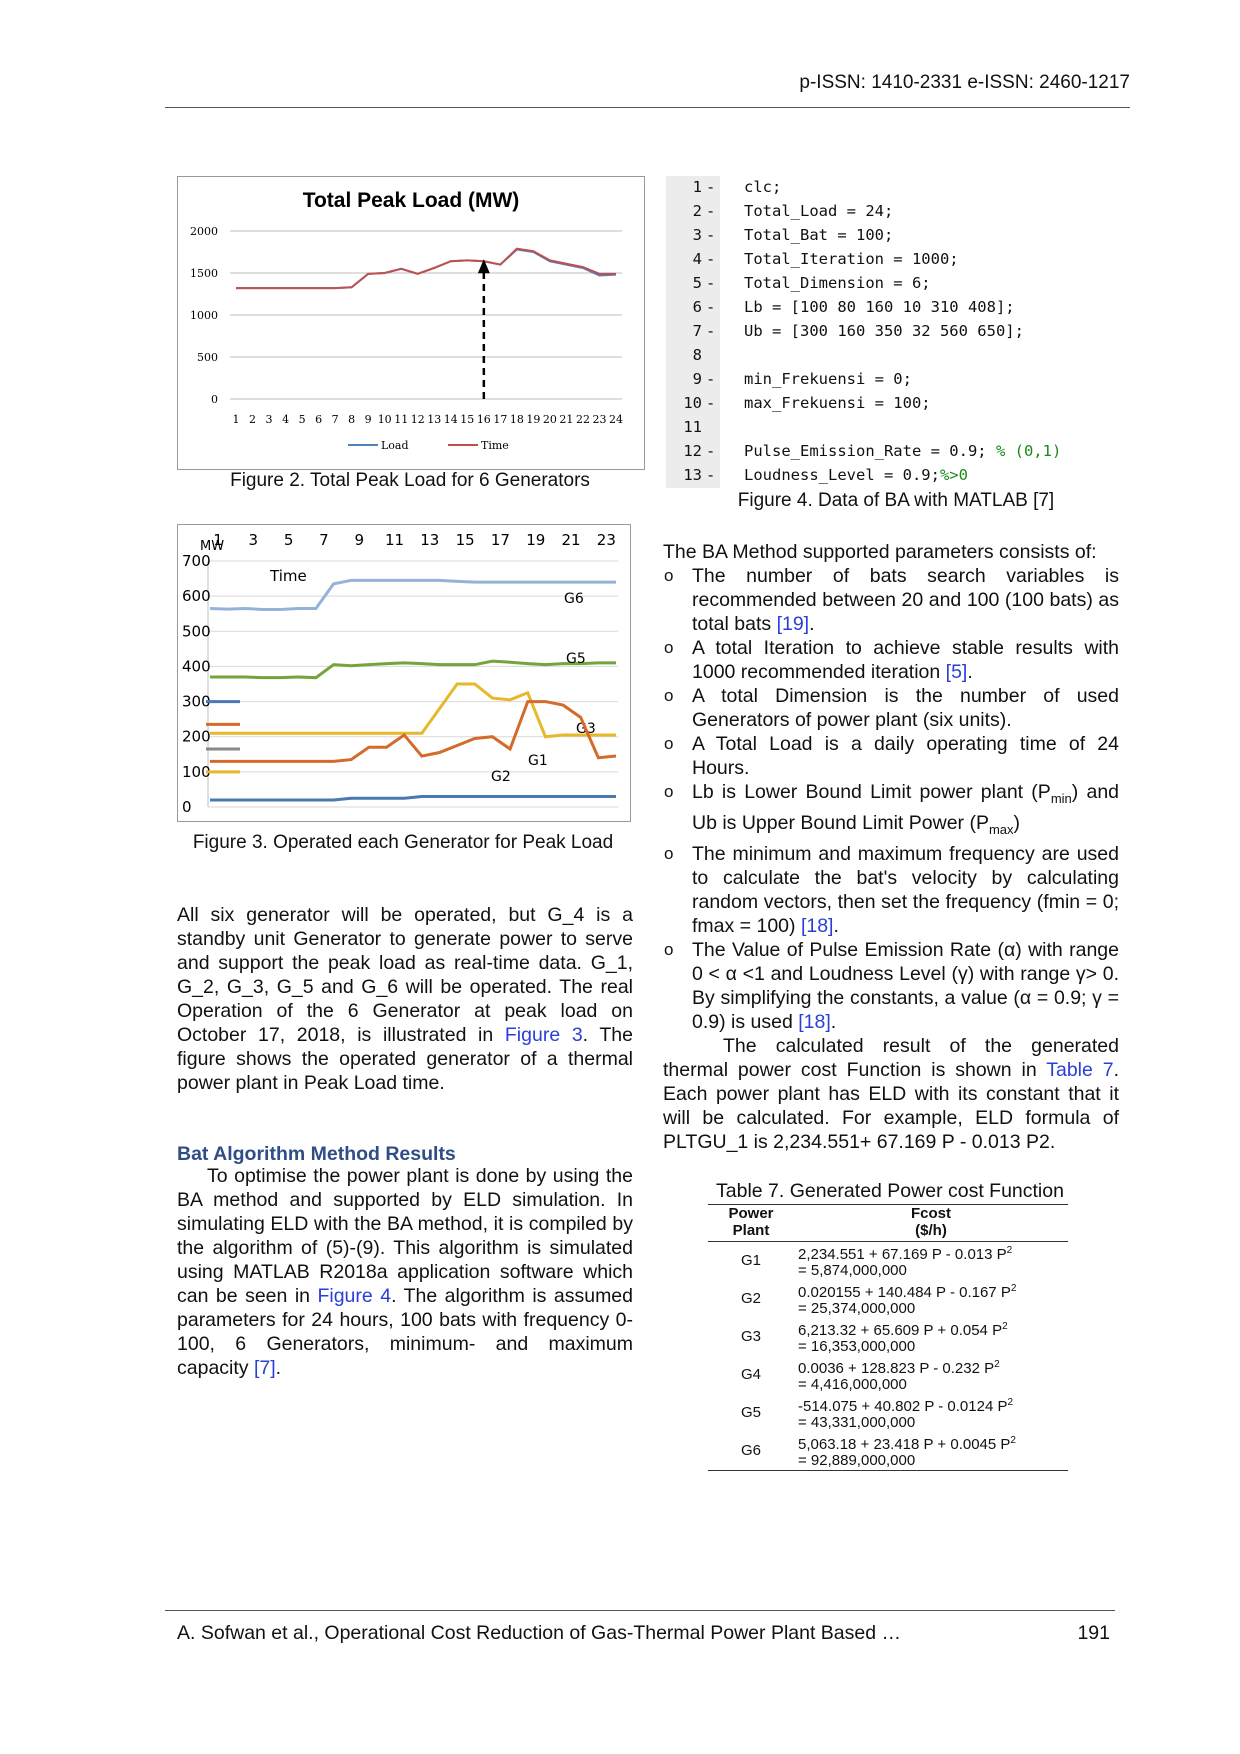  I want to click on code-line: Total_Load = 24;, so click(819, 211).